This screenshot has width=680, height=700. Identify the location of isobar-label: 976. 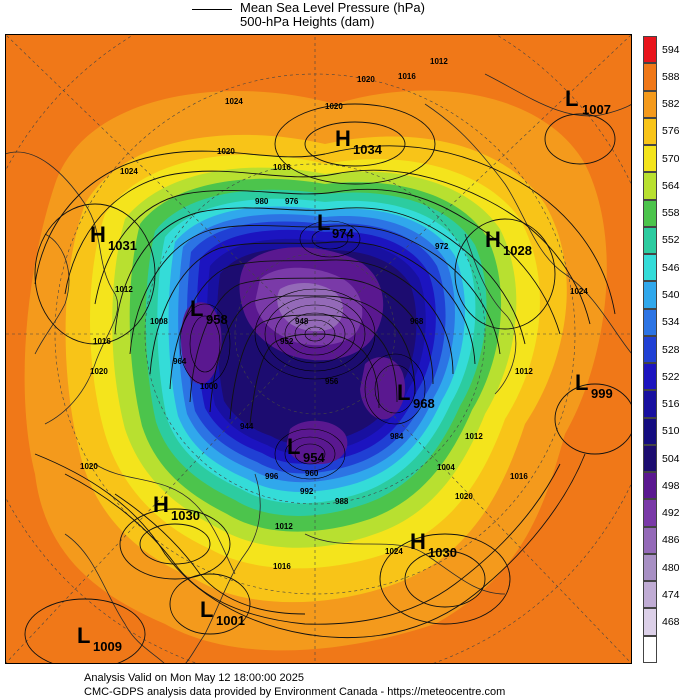
(292, 201).